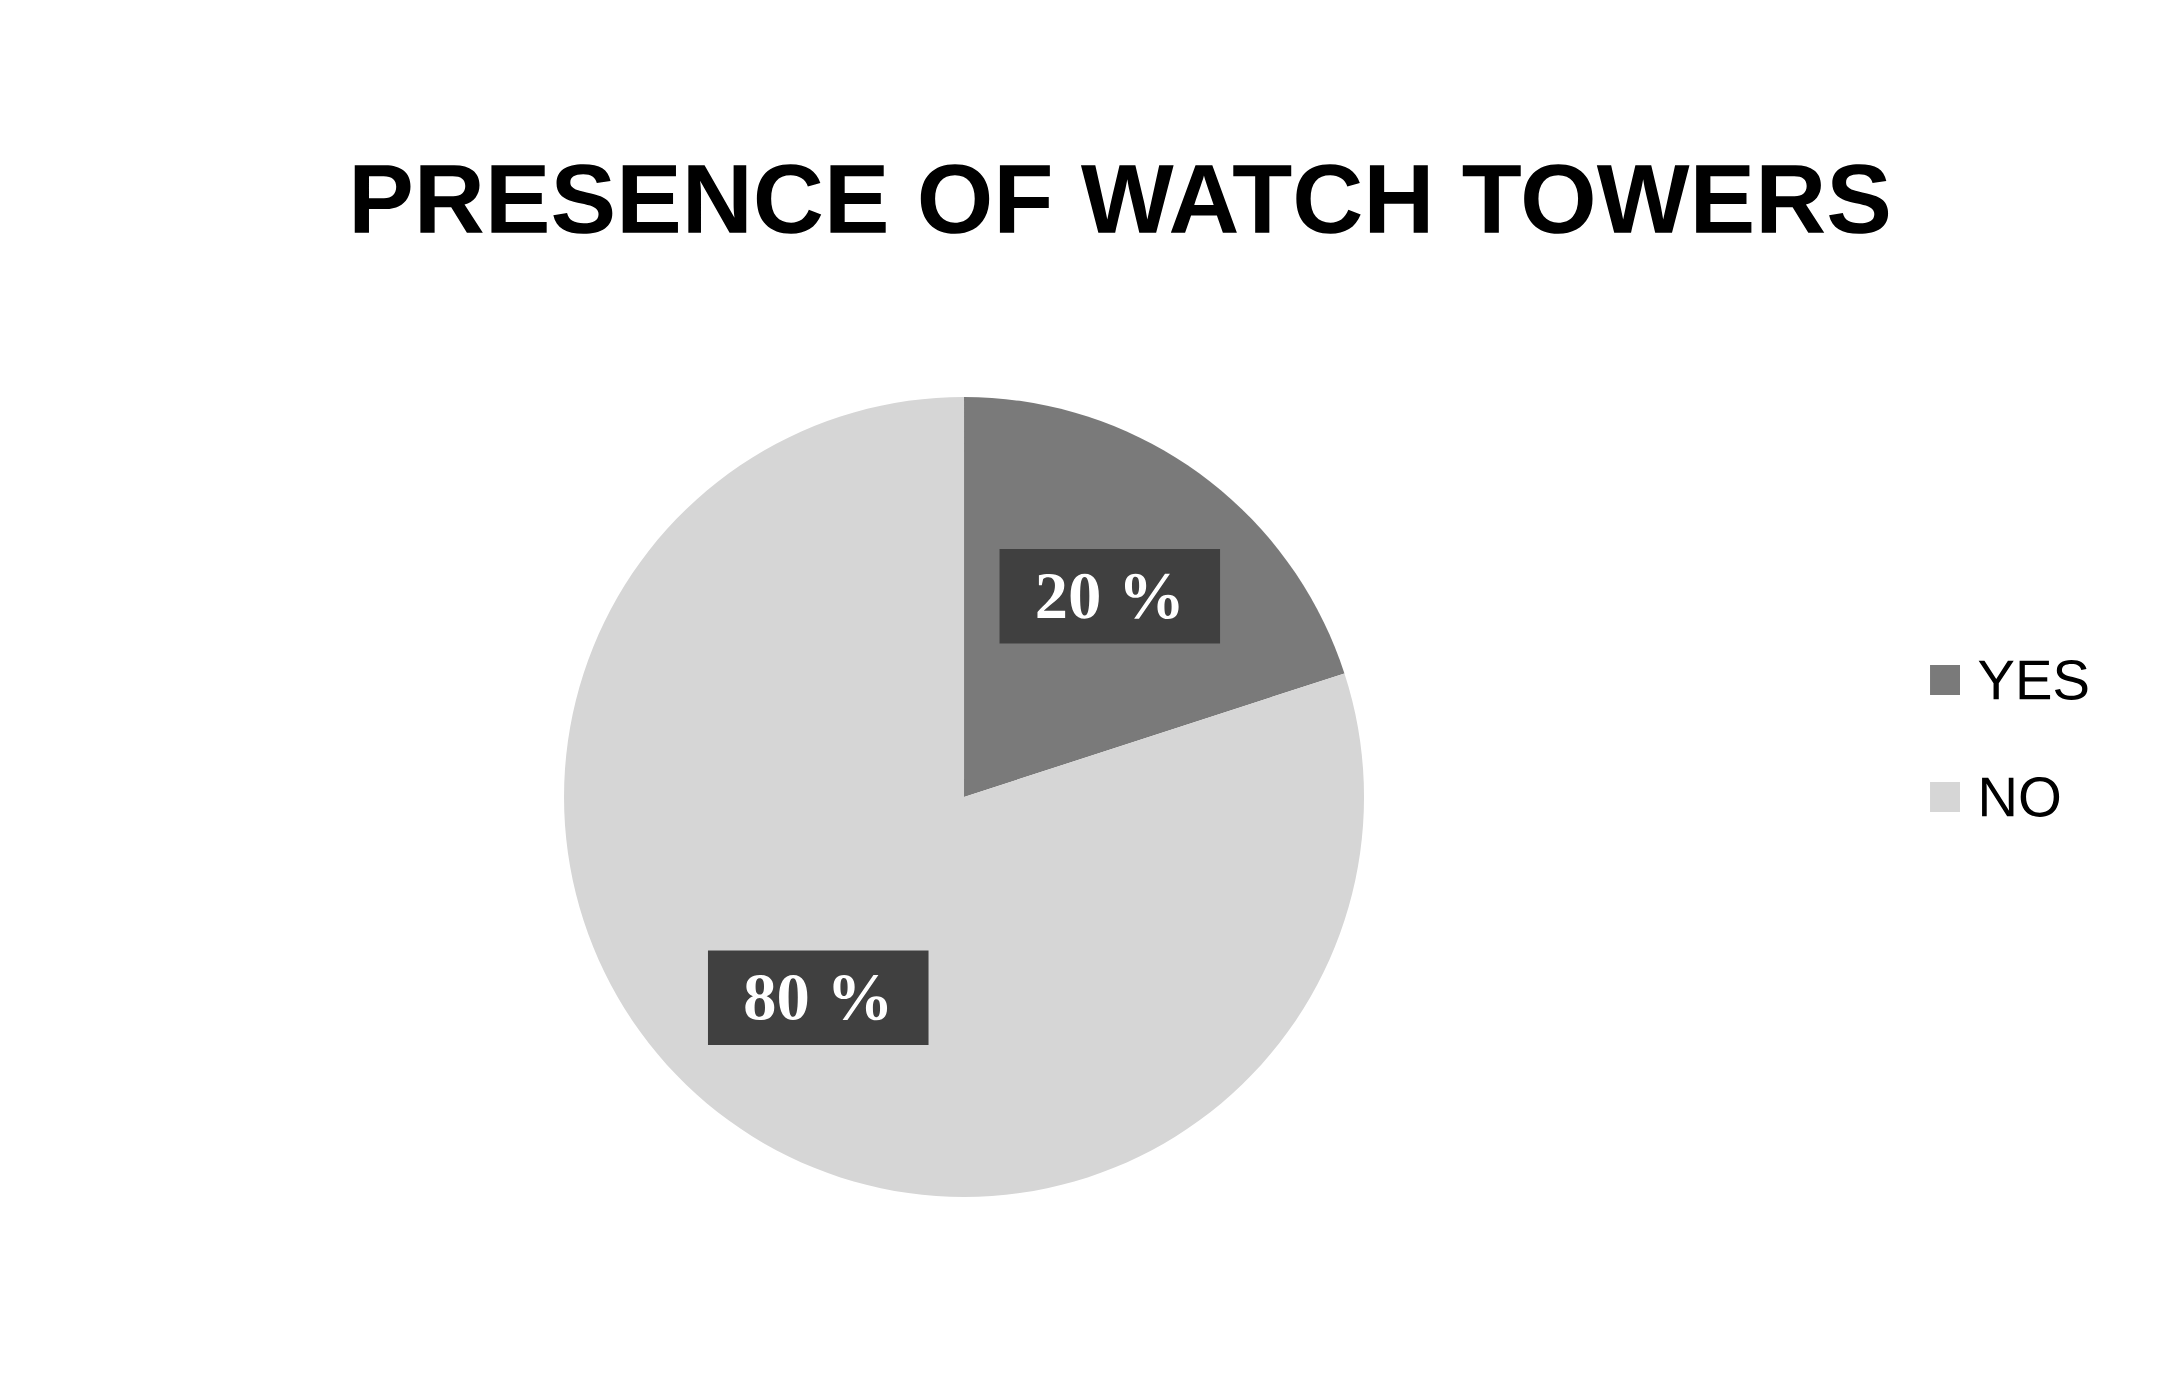  What do you see at coordinates (1108, 596) in the screenshot?
I see `data-label: 20 %` at bounding box center [1108, 596].